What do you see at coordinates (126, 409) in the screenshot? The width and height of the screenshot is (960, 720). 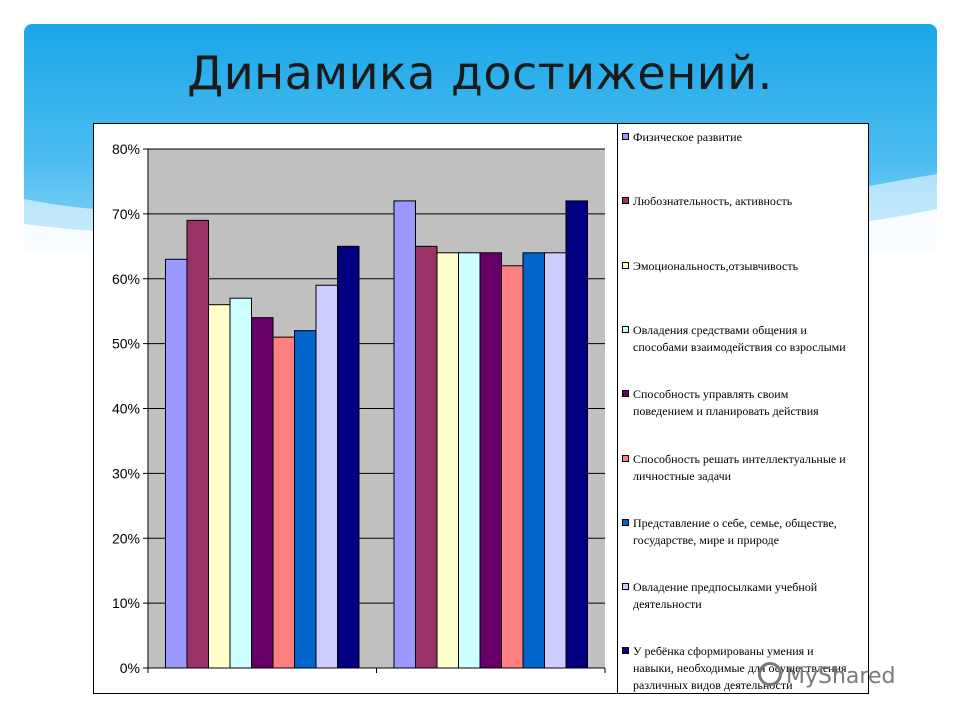 I see `y-tick-label: 40%` at bounding box center [126, 409].